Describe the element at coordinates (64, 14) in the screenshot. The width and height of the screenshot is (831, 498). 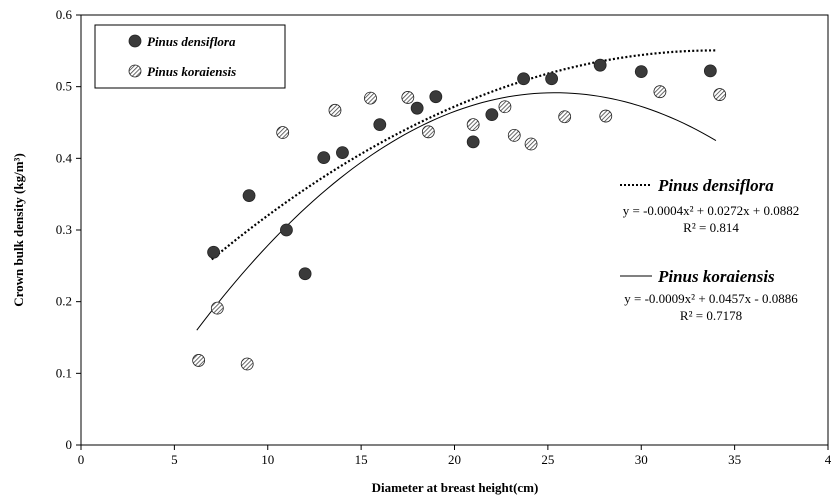
I see `y-tick-label: 0.6` at that location.